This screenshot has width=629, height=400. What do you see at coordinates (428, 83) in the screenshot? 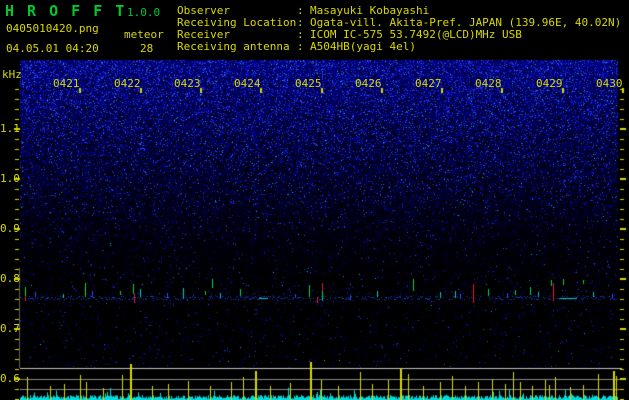
I see `time-label: 0427` at bounding box center [428, 83].